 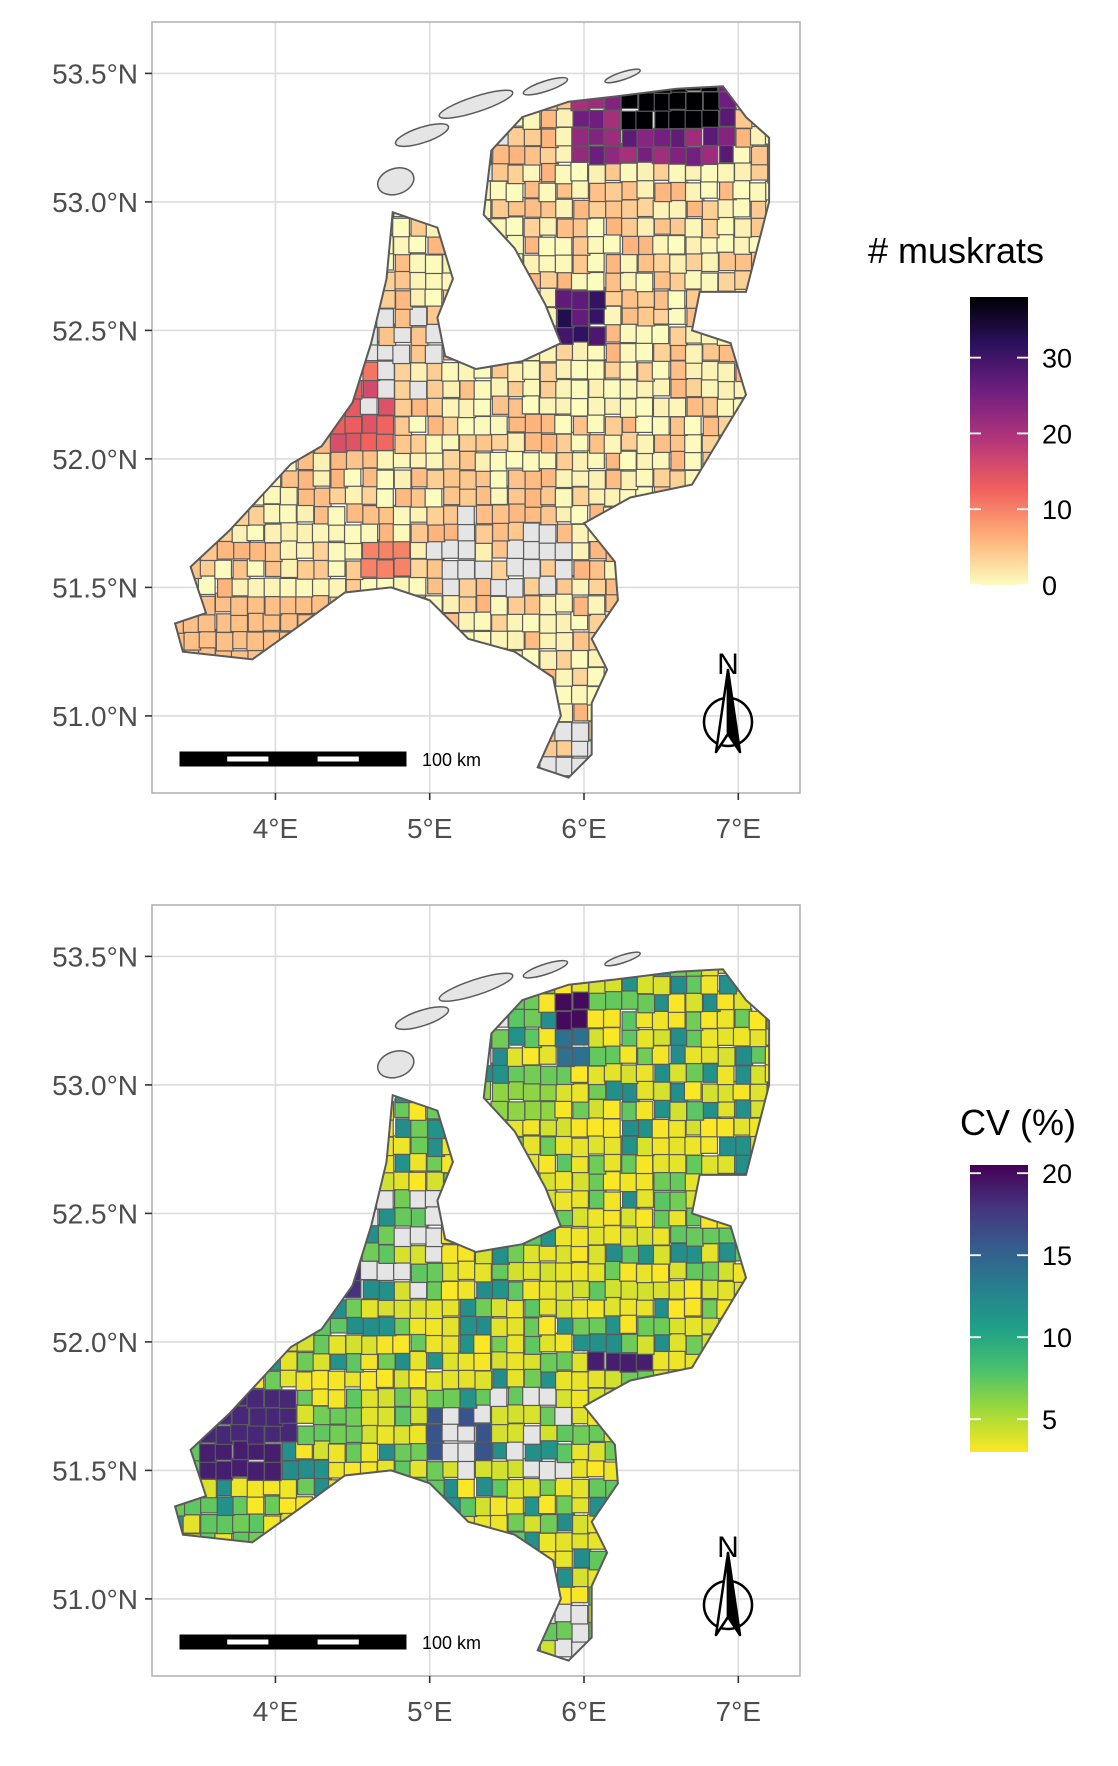 What do you see at coordinates (95, 1213) in the screenshot?
I see `y-tick-label: 52.5°N` at bounding box center [95, 1213].